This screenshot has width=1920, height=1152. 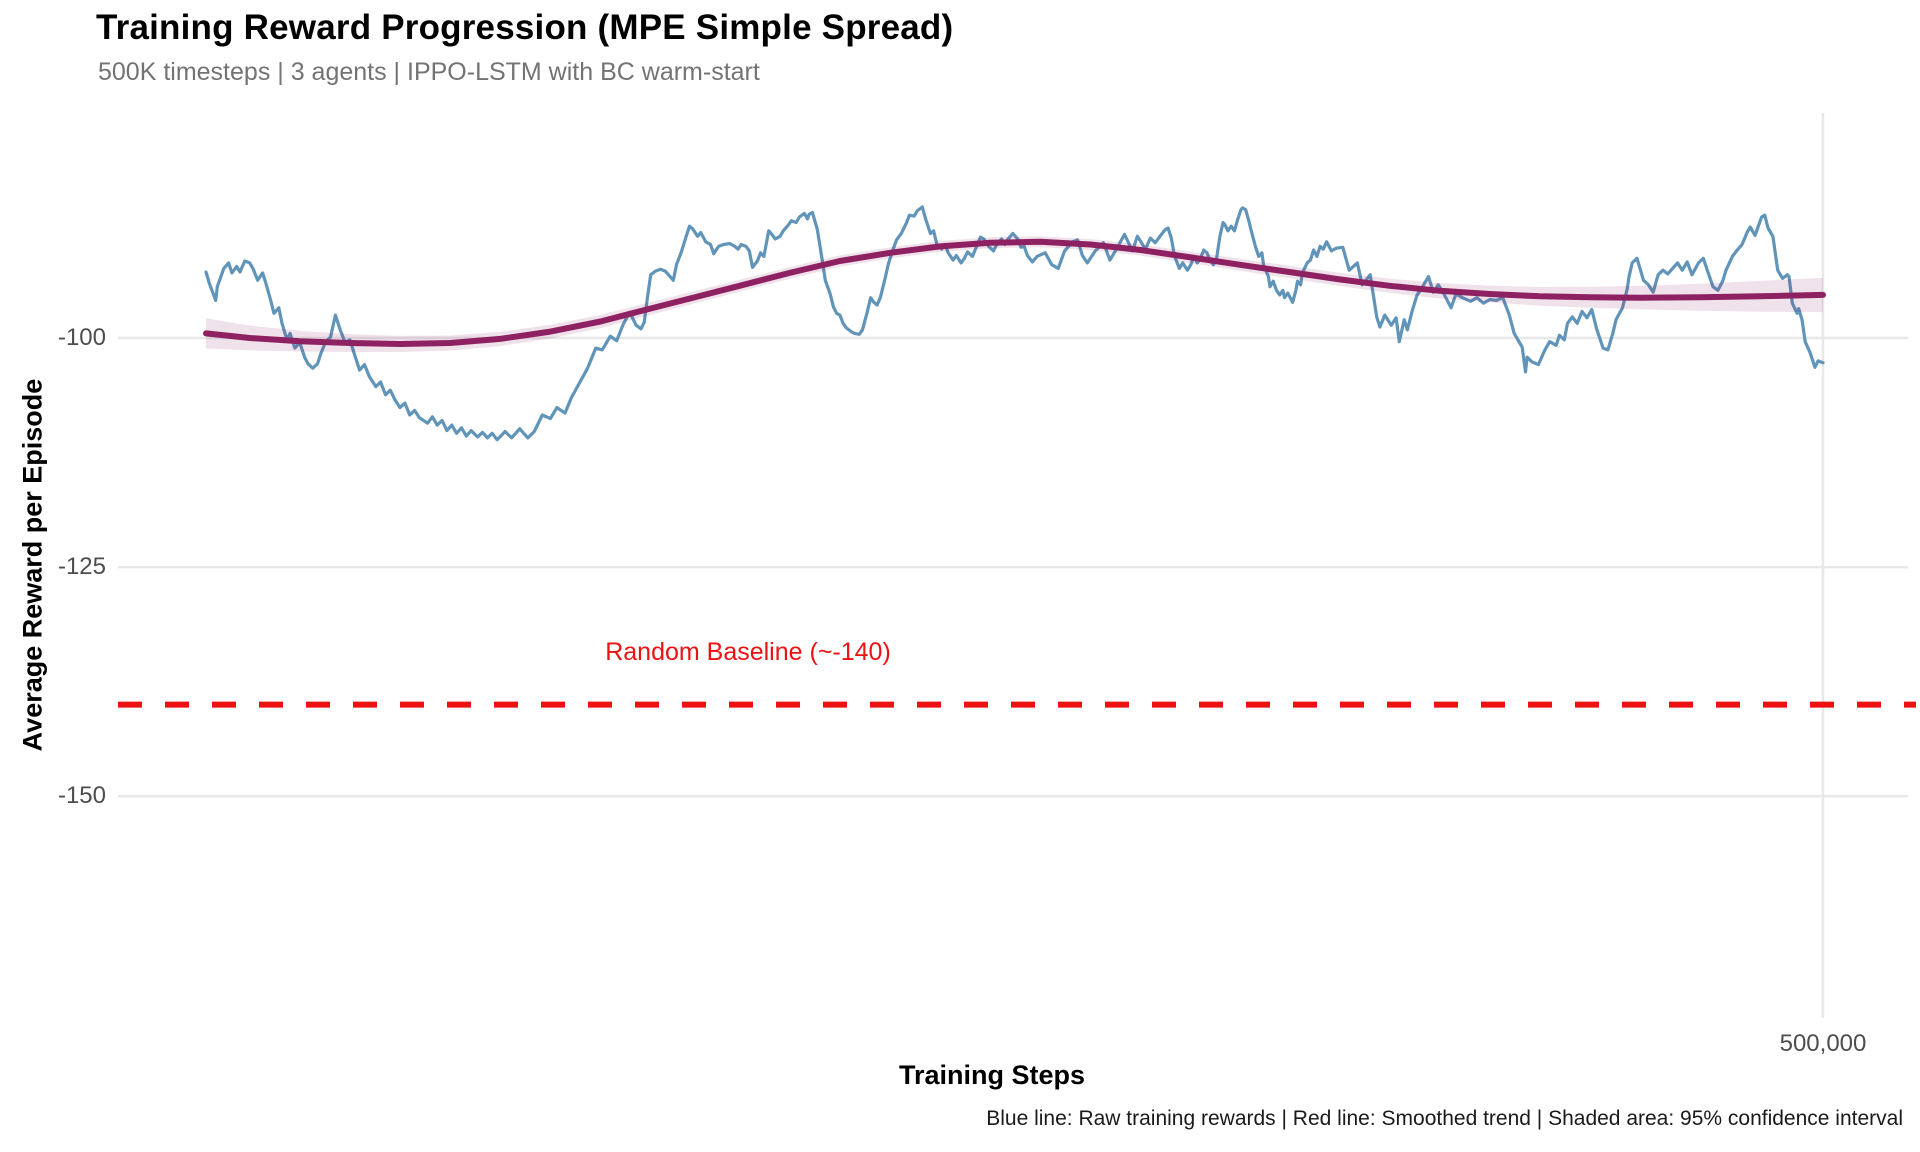 What do you see at coordinates (992, 1075) in the screenshot?
I see `x-axis-title: Training Steps` at bounding box center [992, 1075].